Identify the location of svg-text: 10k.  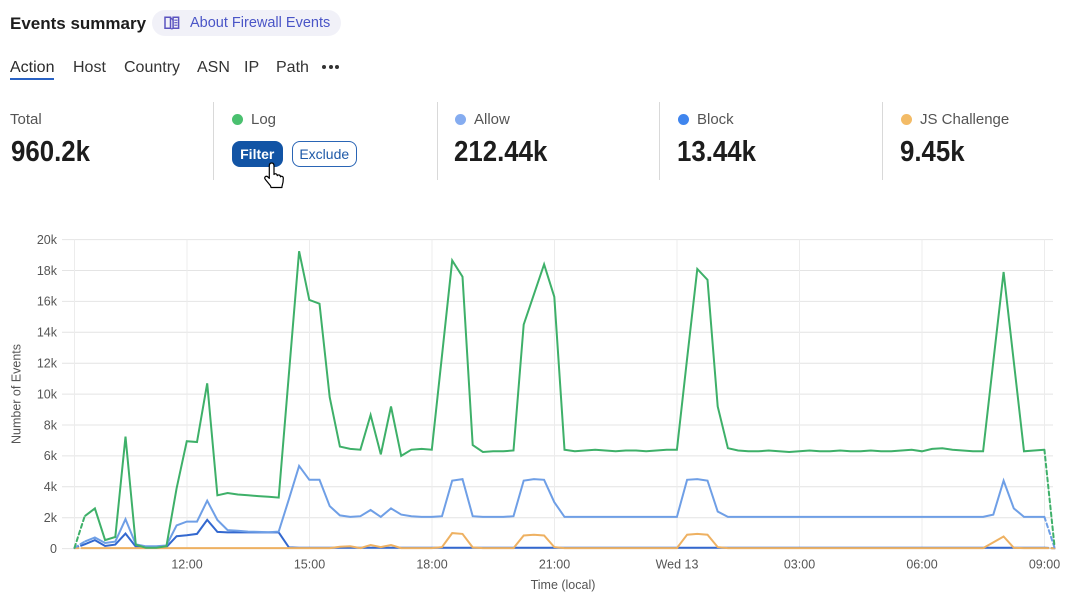
(47, 394).